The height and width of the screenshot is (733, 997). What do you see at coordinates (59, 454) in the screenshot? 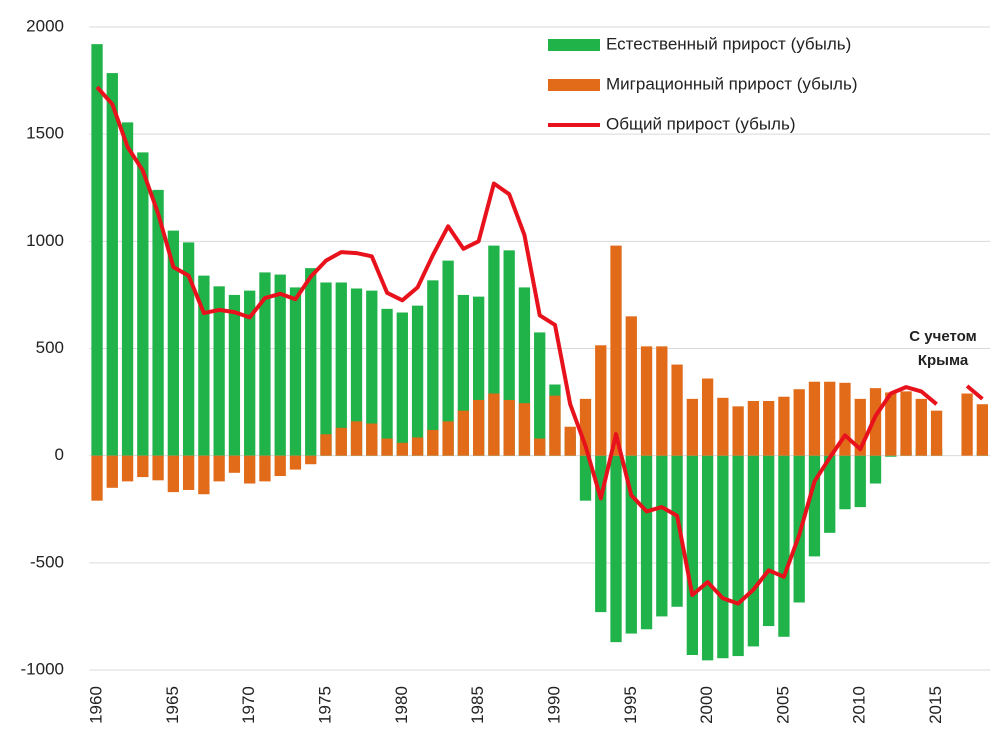
I see `y-tick-label: 0` at bounding box center [59, 454].